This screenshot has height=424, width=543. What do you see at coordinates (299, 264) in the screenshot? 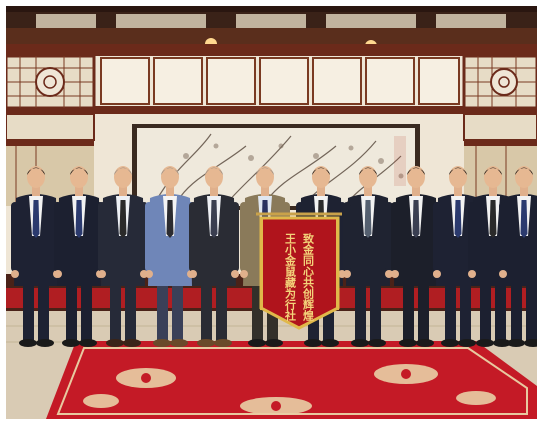
I see `banner-fringe` at bounding box center [299, 264].